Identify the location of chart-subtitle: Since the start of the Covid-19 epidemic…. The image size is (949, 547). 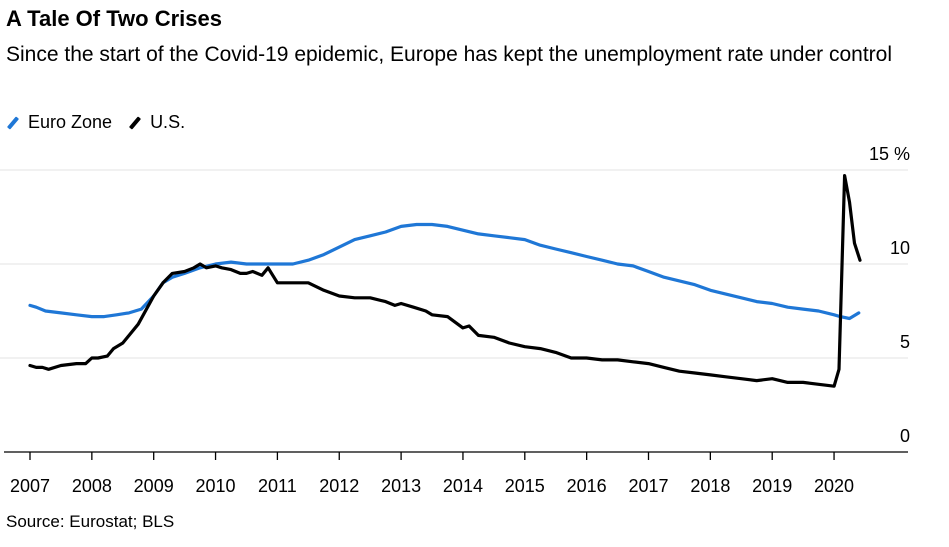
(449, 54).